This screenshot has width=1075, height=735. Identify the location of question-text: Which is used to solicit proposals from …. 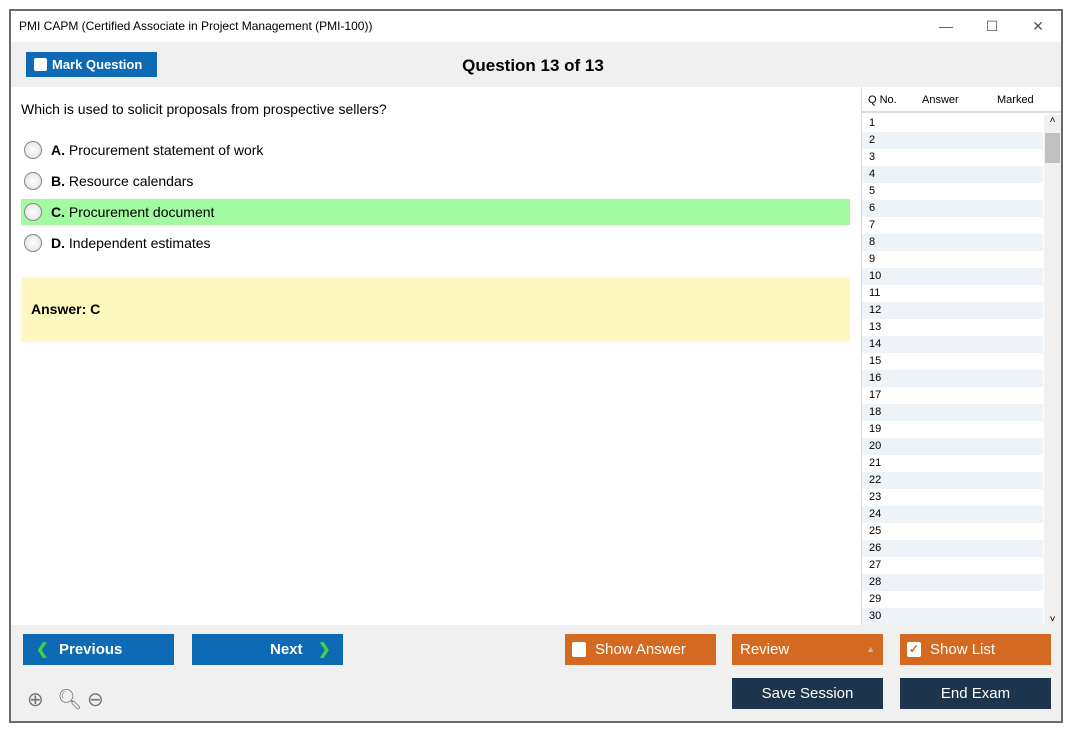
(204, 109).